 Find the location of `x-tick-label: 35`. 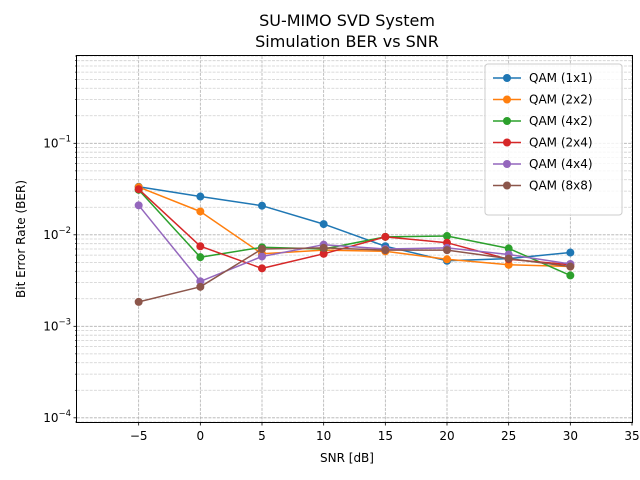

x-tick-label: 35 is located at coordinates (631, 436).